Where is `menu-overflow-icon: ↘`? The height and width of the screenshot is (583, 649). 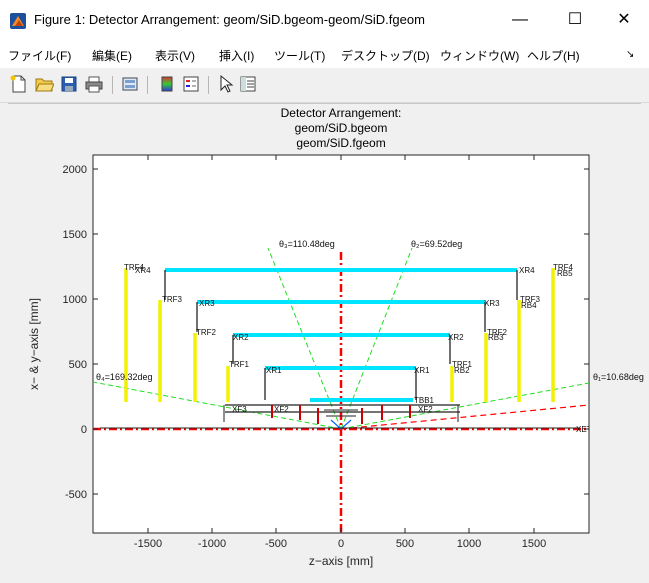 menu-overflow-icon: ↘ is located at coordinates (630, 54).